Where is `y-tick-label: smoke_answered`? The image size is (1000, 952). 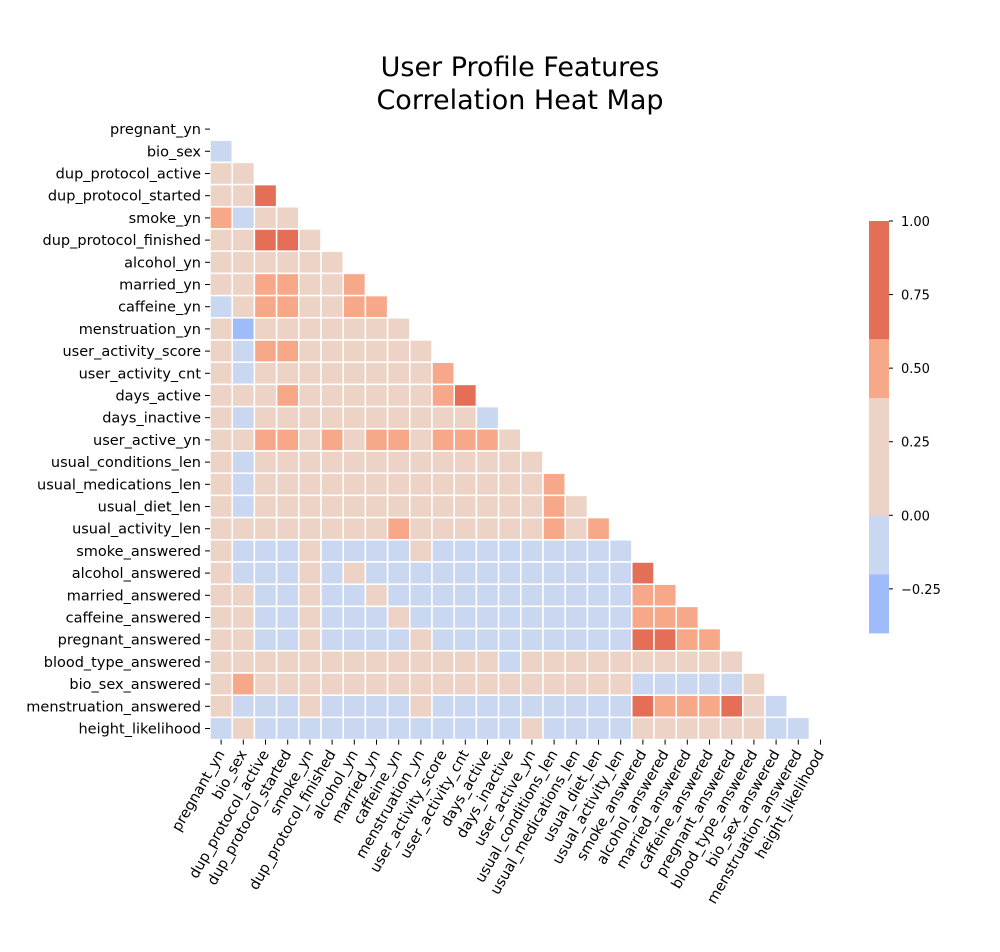 y-tick-label: smoke_answered is located at coordinates (138, 552).